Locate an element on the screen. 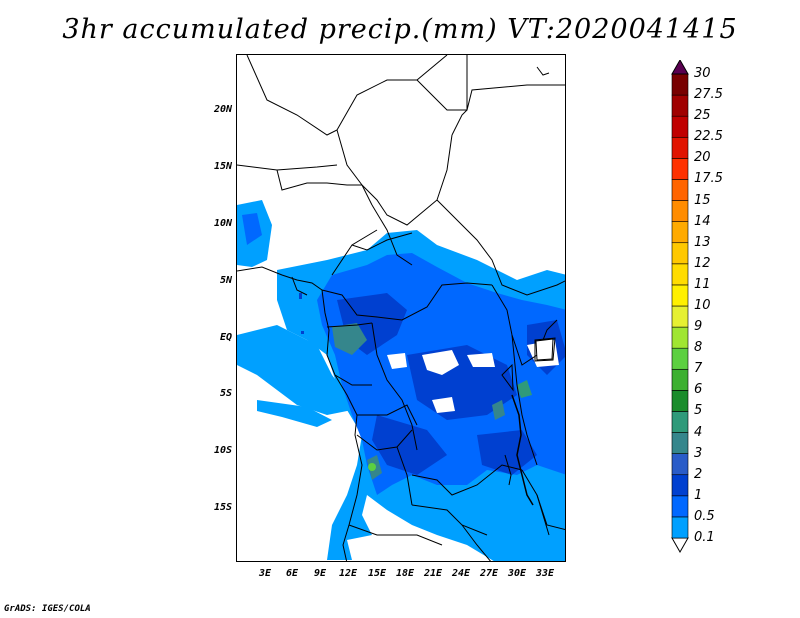 The image size is (800, 618). colorbar-tick-label: 0.5 is located at coordinates (704, 516).